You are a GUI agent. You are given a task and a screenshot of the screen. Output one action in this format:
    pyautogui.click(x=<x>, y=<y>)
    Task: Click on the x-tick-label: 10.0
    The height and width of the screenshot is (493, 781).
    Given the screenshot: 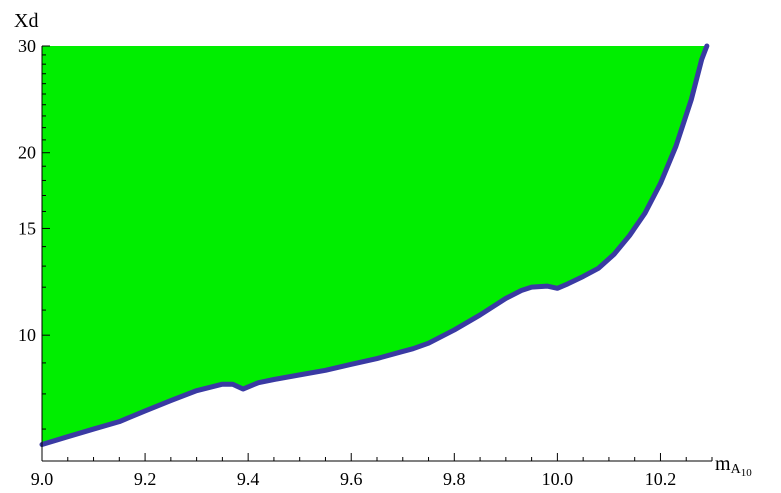 What is the action you would take?
    pyautogui.click(x=558, y=479)
    